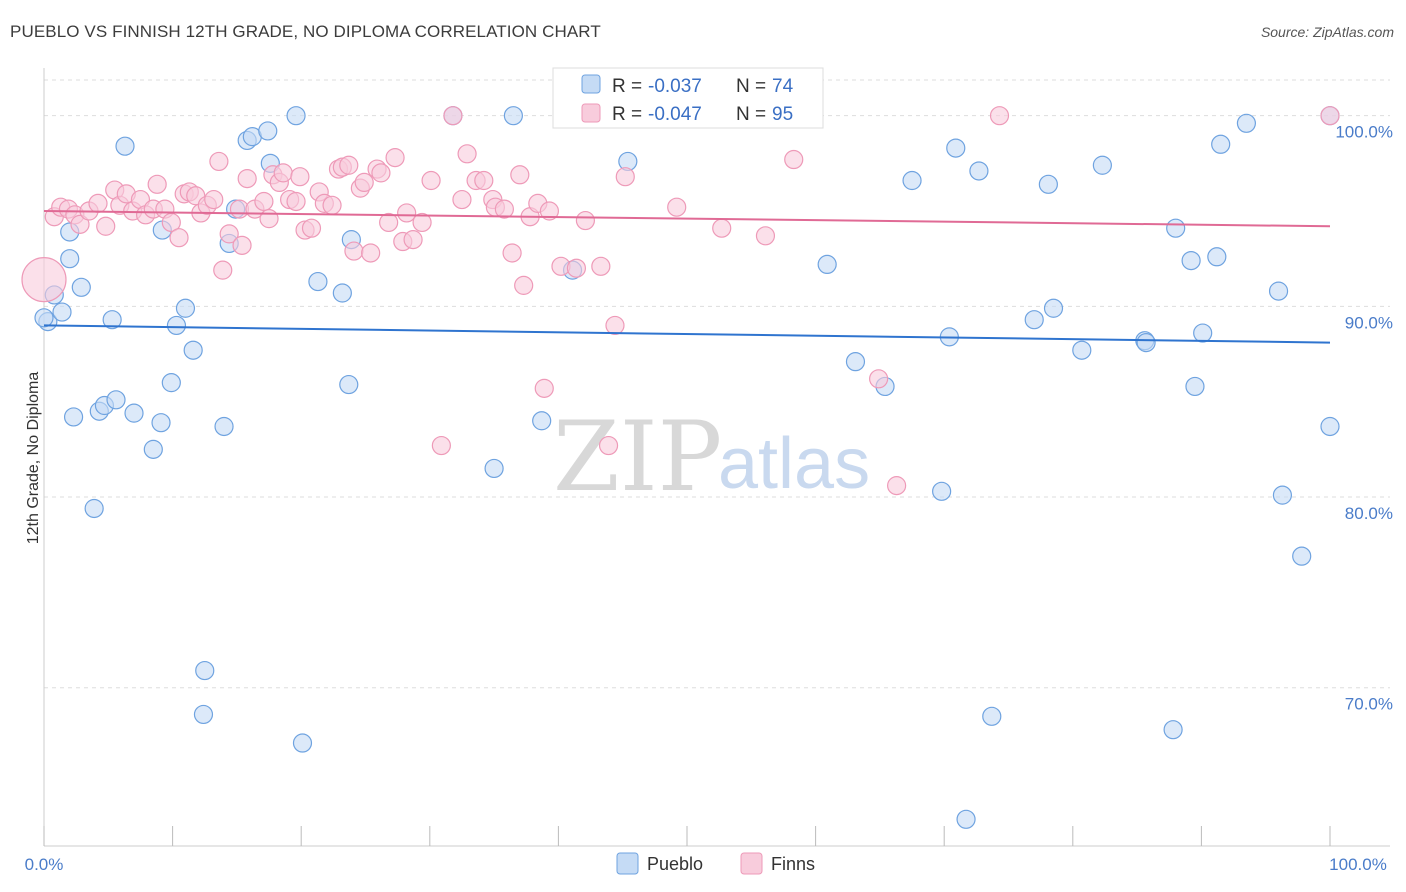  I want to click on legend-r-value-finns: -0.047, so click(675, 114).